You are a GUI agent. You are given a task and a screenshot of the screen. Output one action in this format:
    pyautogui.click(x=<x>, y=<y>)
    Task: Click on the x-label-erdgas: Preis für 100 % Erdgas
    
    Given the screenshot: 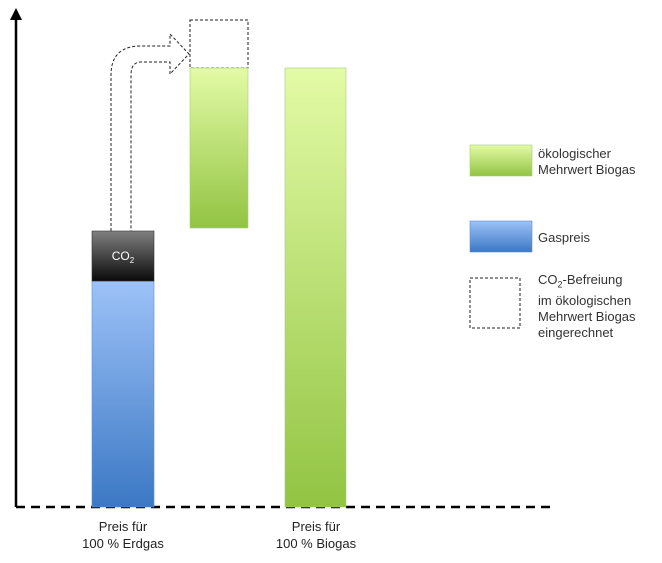 What is the action you would take?
    pyautogui.click(x=123, y=535)
    